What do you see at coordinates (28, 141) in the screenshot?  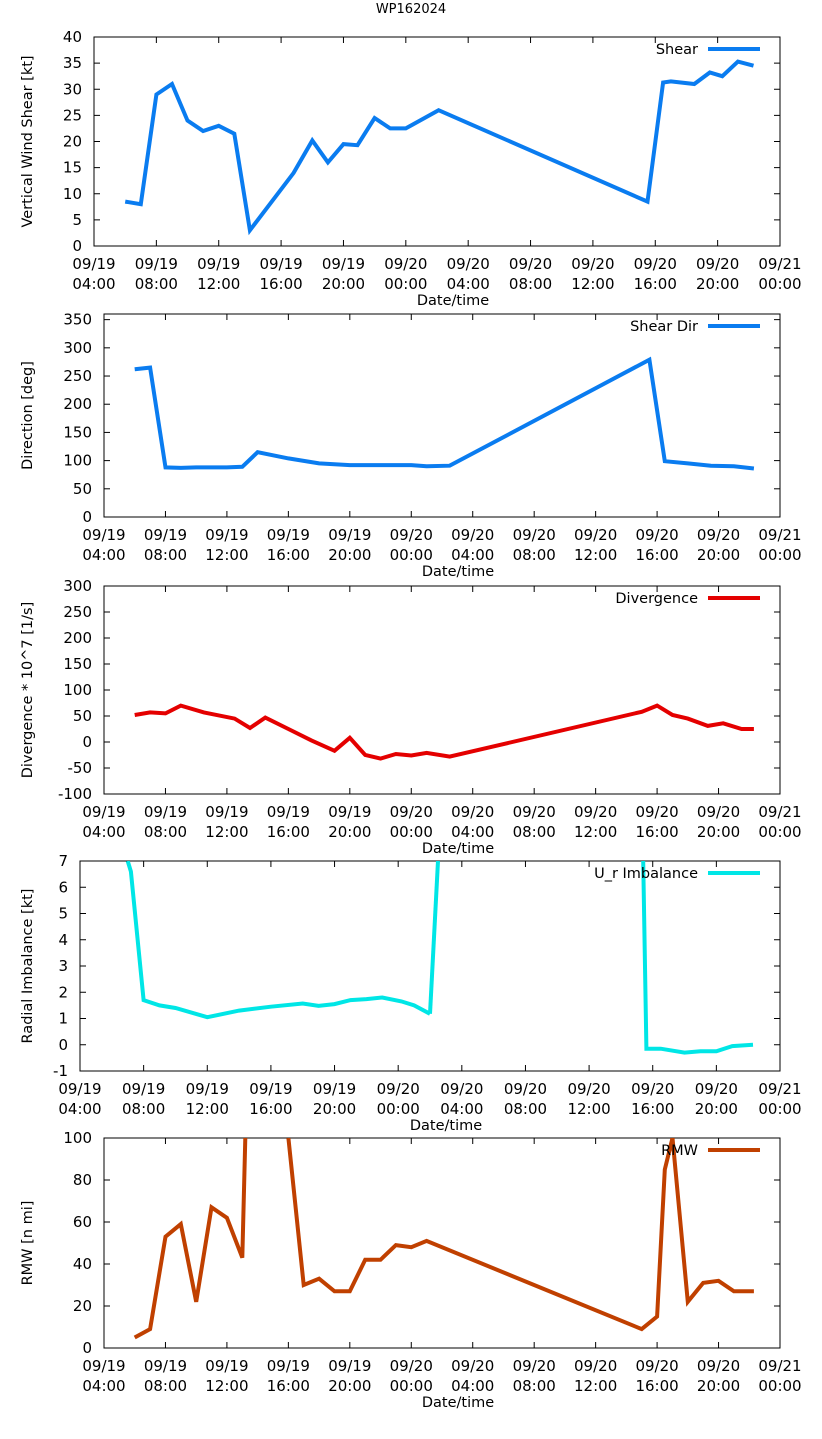 I see `y-axis-label: Vertical Wind Shear [kt]` at bounding box center [28, 141].